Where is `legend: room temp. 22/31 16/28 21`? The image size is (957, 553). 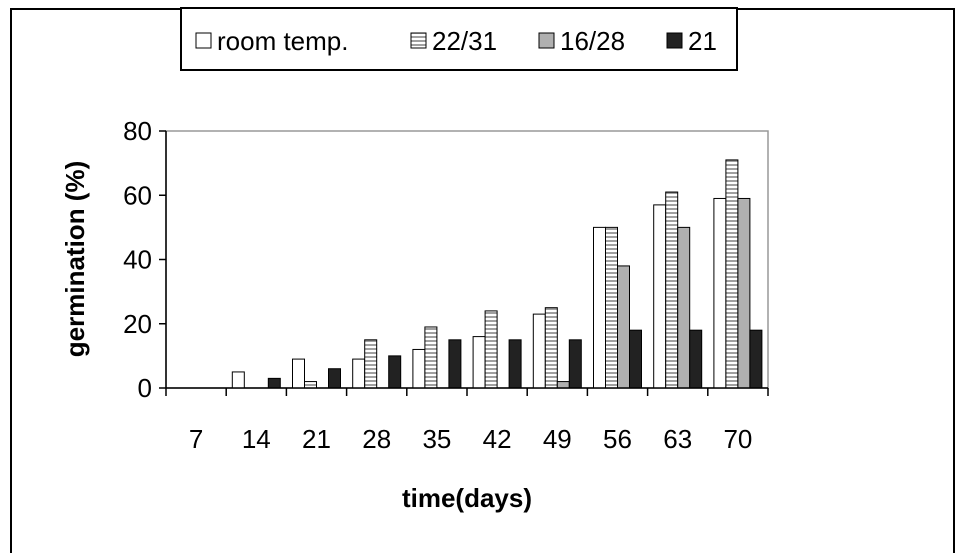 legend: room temp. 22/31 16/28 21 is located at coordinates (459, 39).